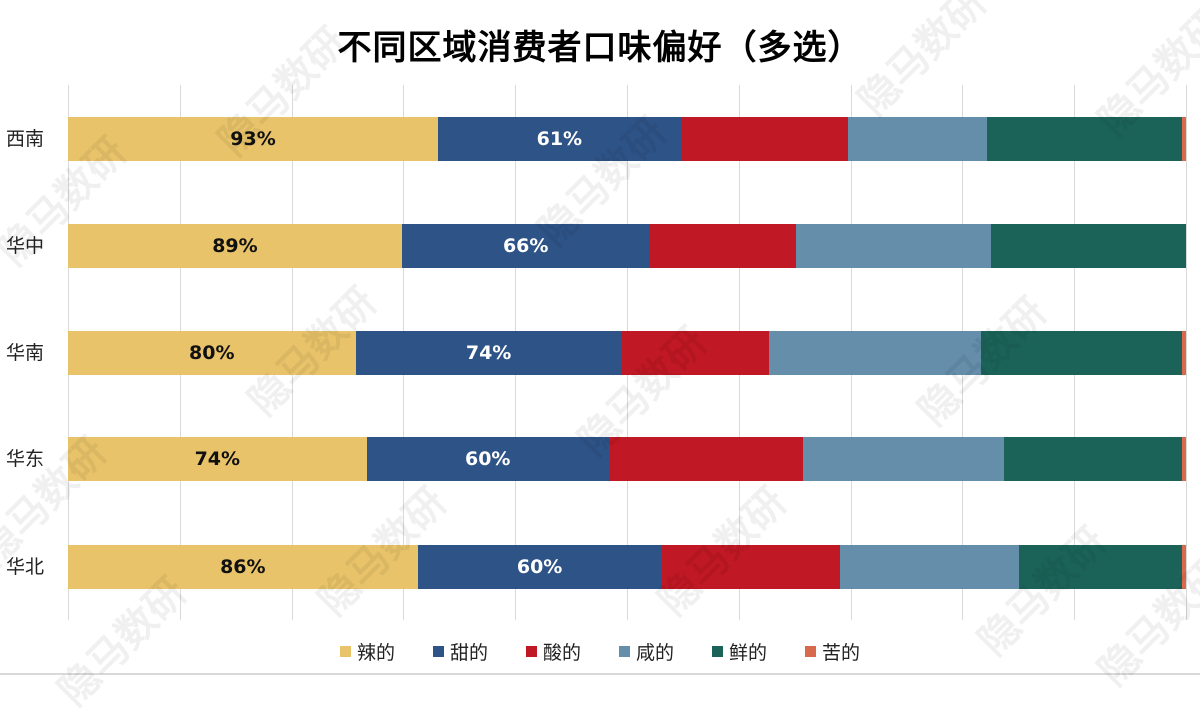  Describe the element at coordinates (253, 139) in the screenshot. I see `bar-segment: 93%` at that location.